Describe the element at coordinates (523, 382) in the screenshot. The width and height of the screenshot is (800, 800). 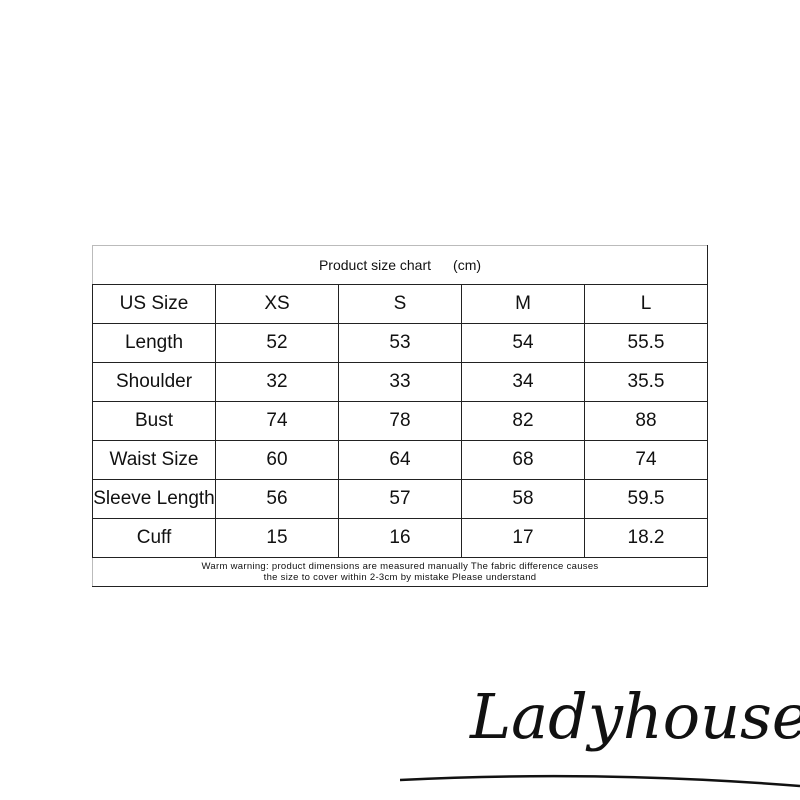
I see `value-cell: 34` at that location.